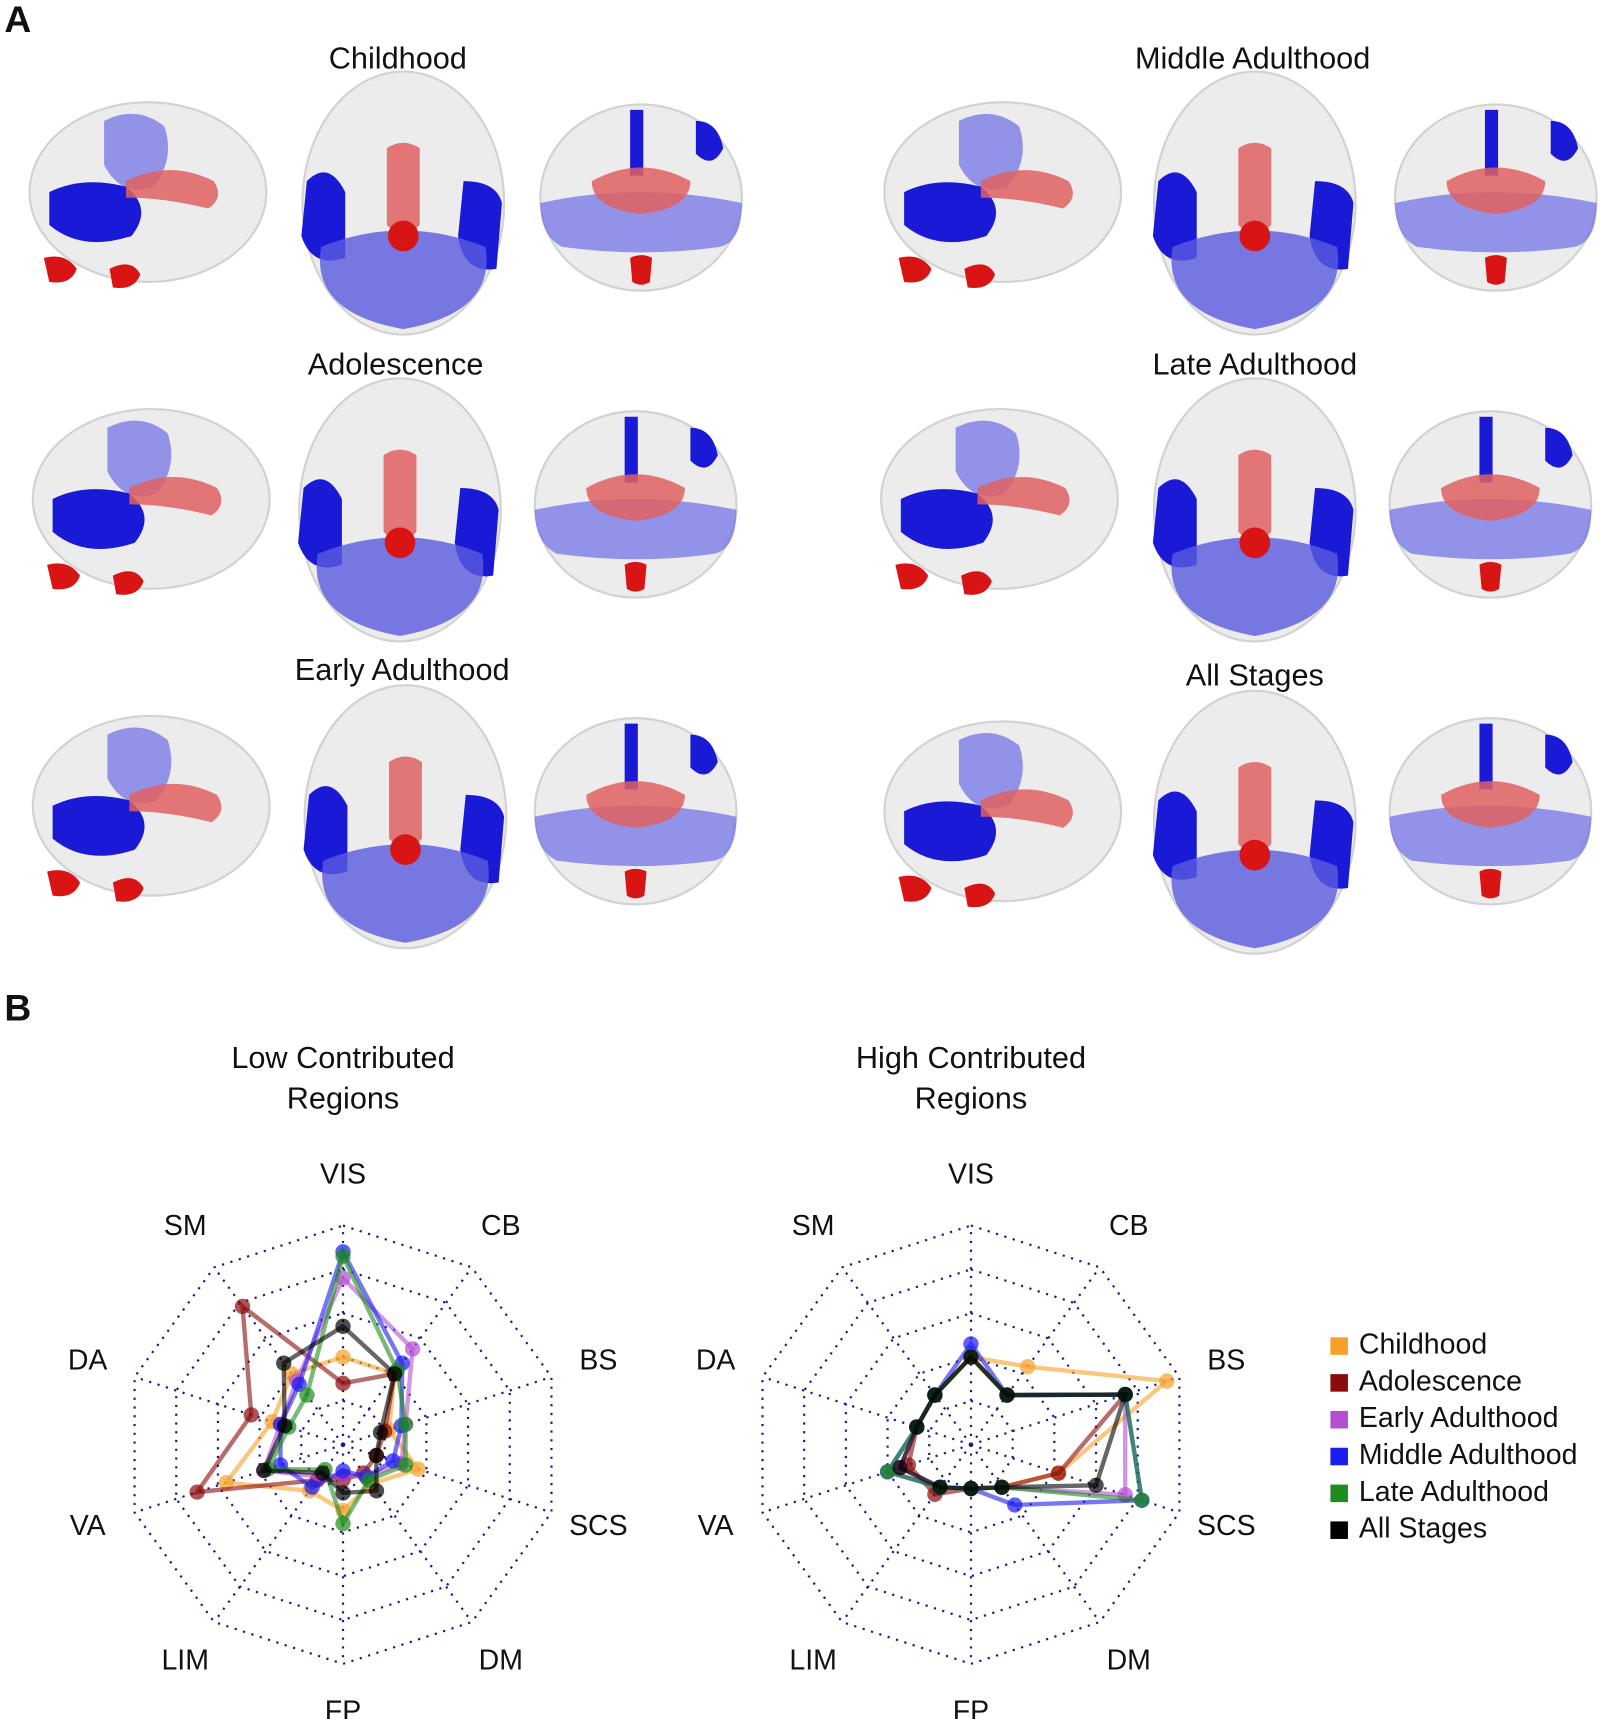  Describe the element at coordinates (185, 1226) in the screenshot. I see `axis-label: SM` at that location.